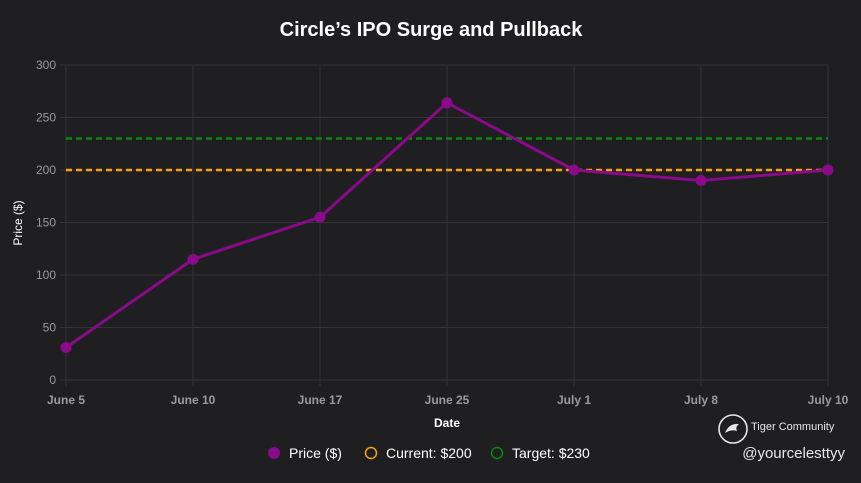  Describe the element at coordinates (52, 380) in the screenshot. I see `y-tick-label: 0` at that location.